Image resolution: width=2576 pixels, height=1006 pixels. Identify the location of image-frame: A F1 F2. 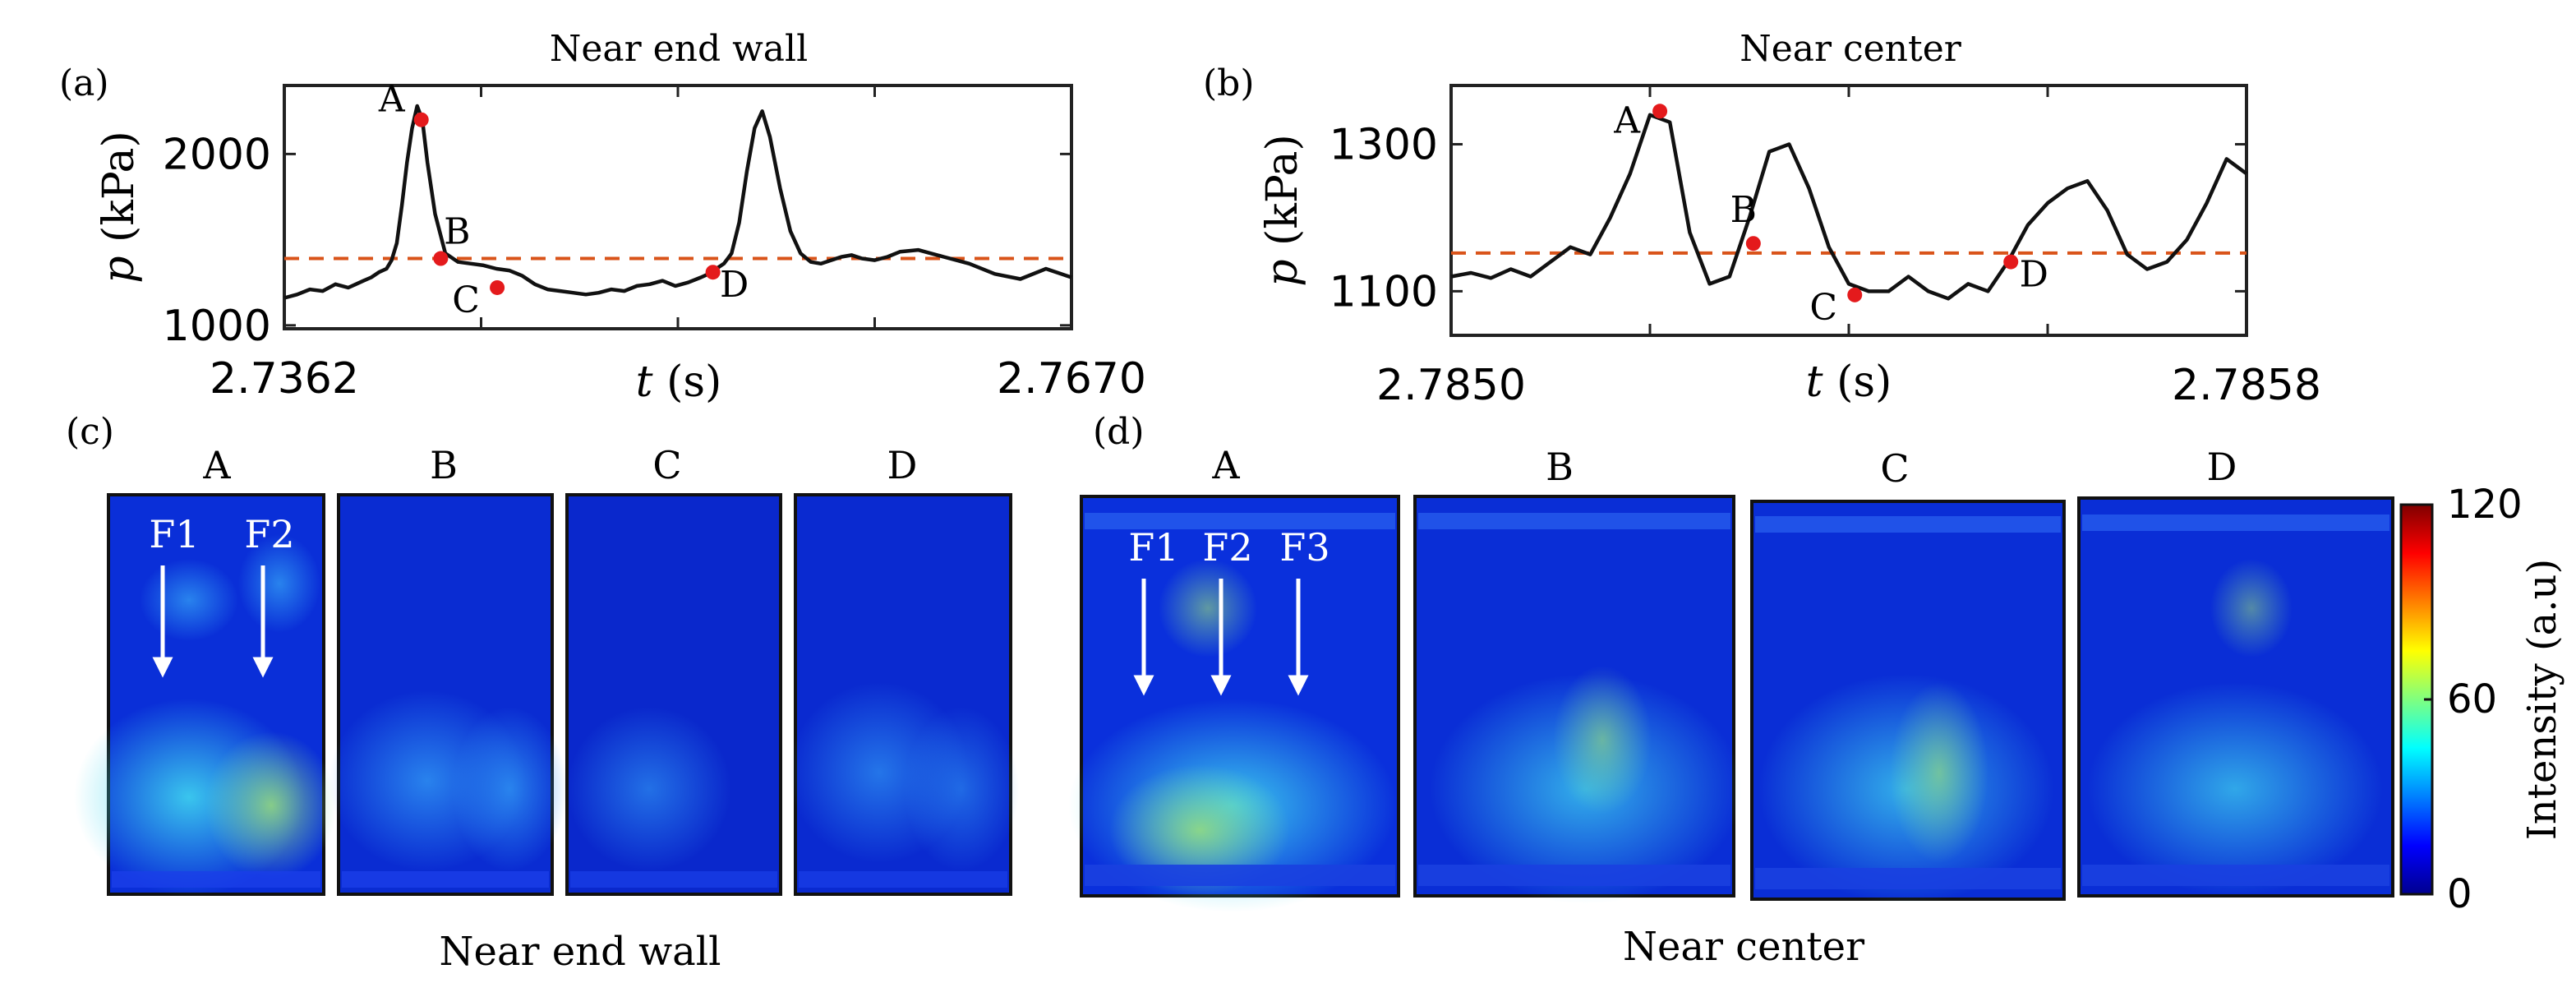
(205, 669).